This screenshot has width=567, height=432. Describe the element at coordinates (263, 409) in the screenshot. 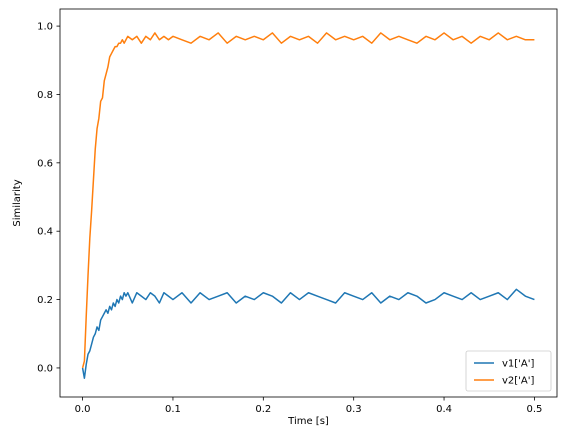

I see `x-tick-label: 0.2` at that location.